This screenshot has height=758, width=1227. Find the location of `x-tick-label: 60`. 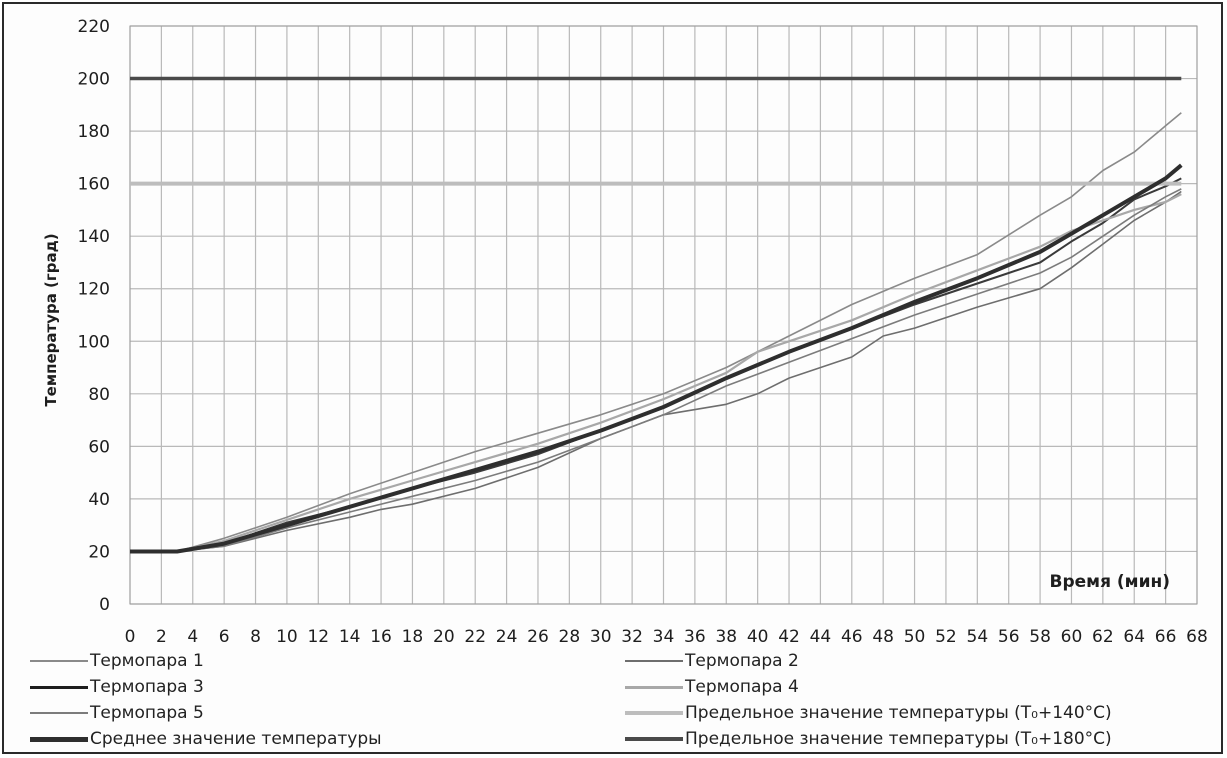

x-tick-label: 60 is located at coordinates (1072, 637).